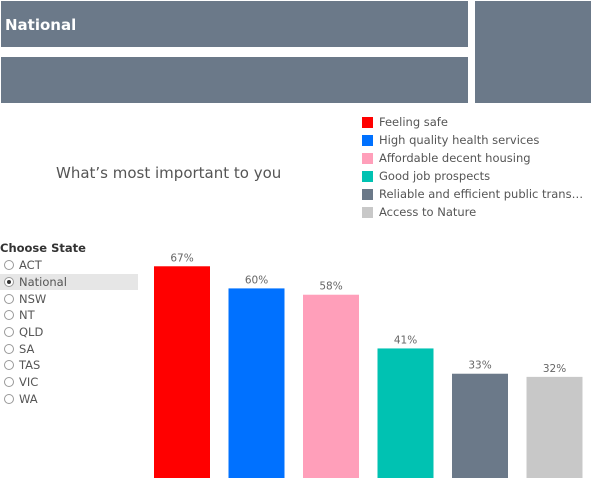  Describe the element at coordinates (27, 348) in the screenshot. I see `state-option-label: SA` at that location.